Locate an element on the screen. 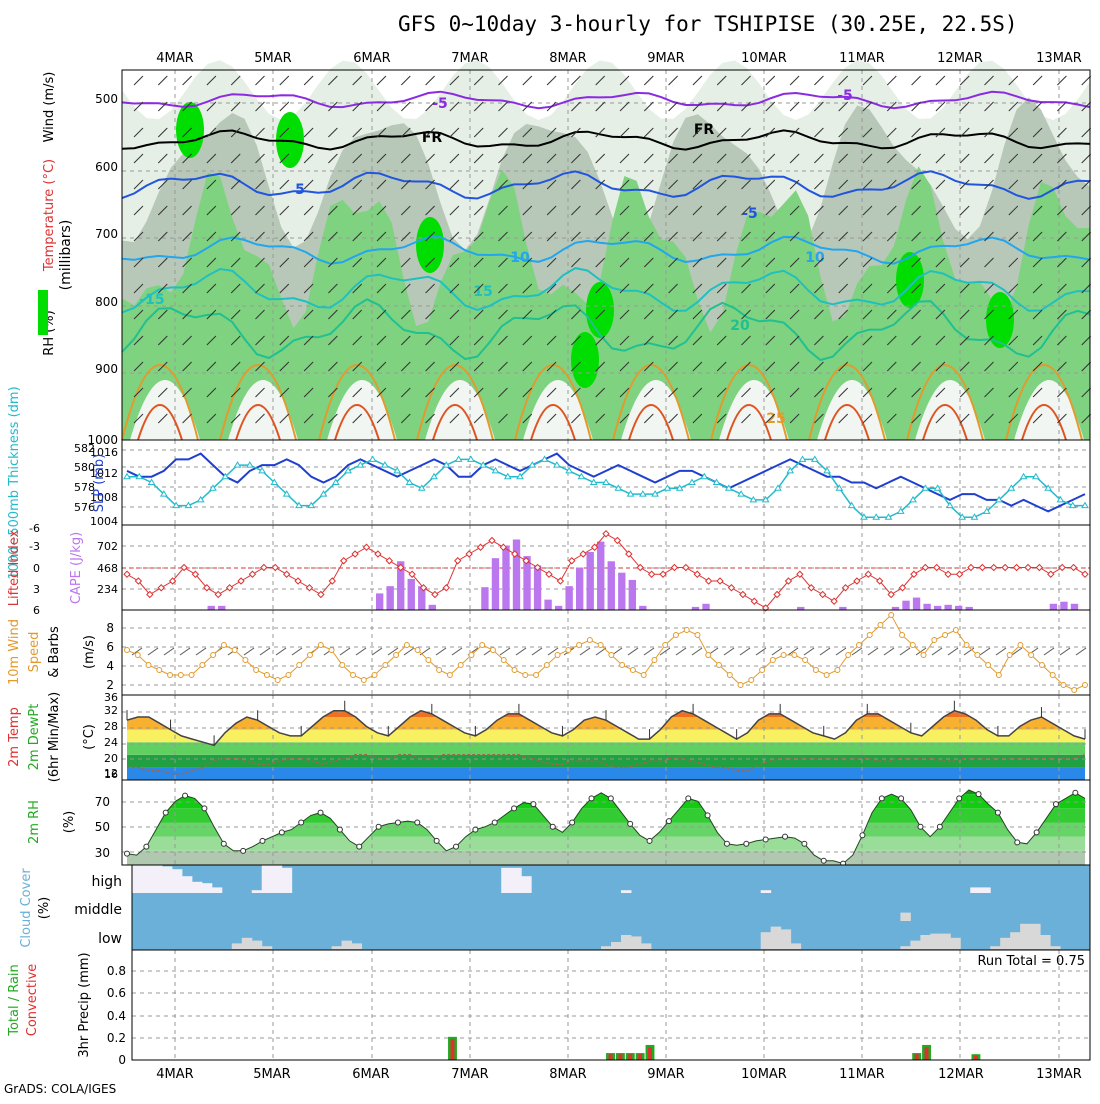 This screenshot has height=1104, width=1100. bottom-date-label: 7MAR is located at coordinates (469, 1074).